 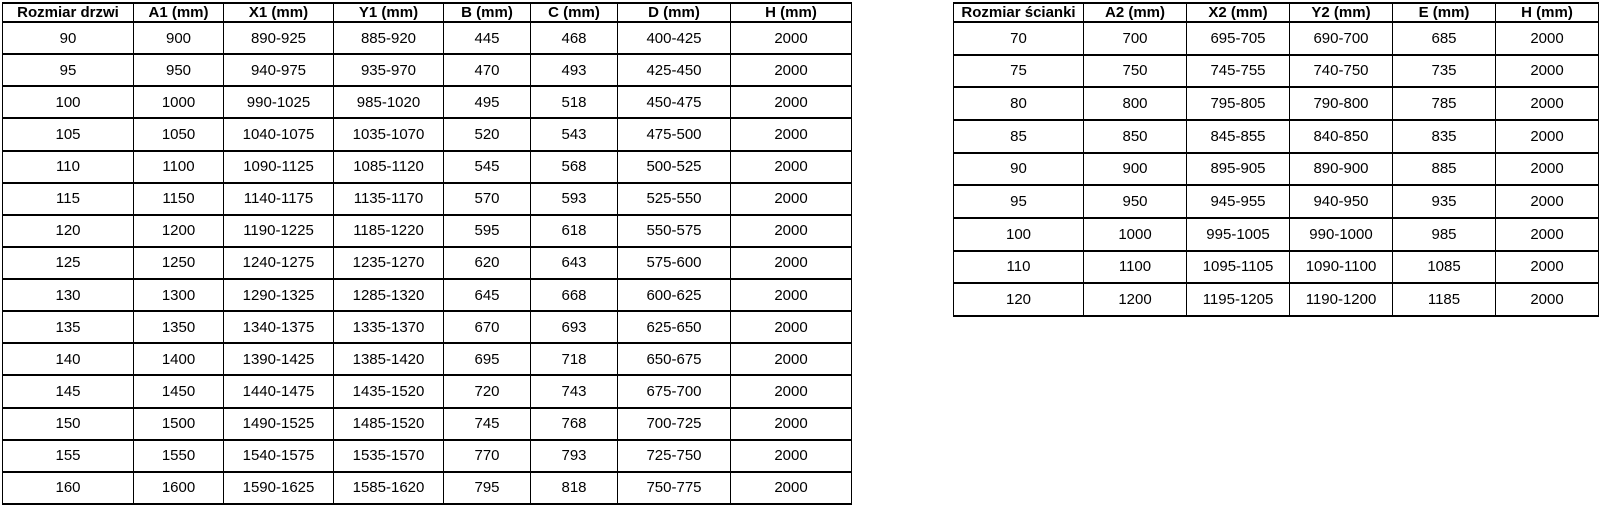 I want to click on table-row: 75 750 745-755 740-750 735 2000, so click(x=1276, y=71).